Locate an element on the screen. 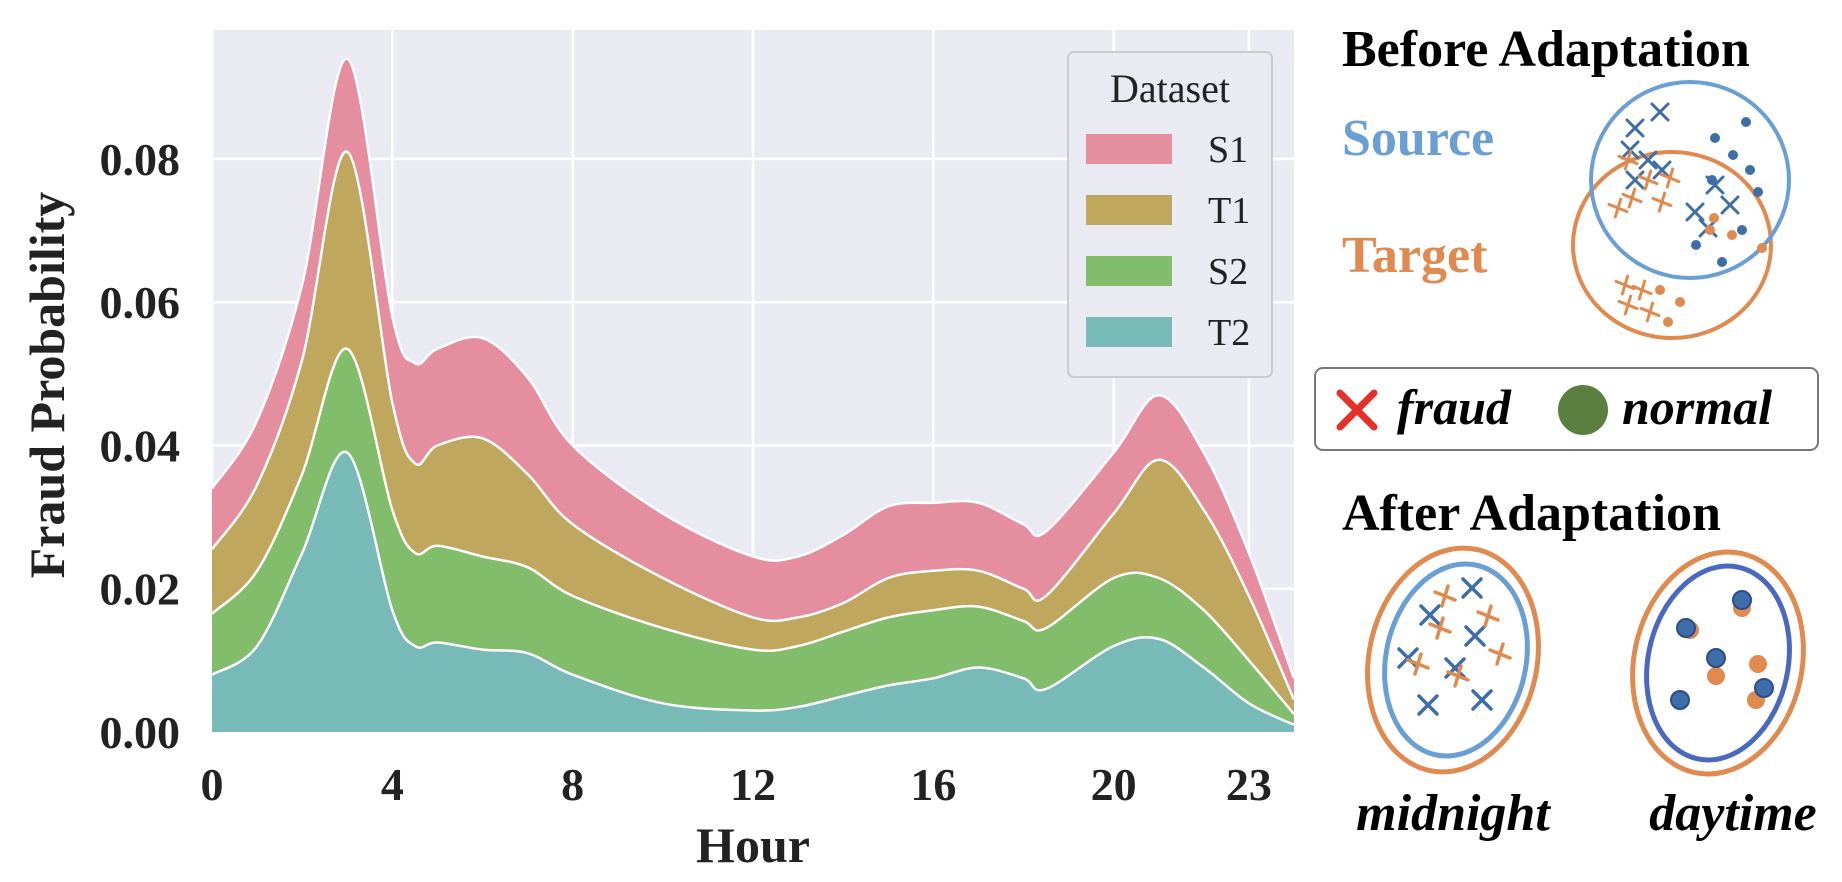 This screenshot has width=1842, height=882. x-axis-label: Hour is located at coordinates (753, 845).